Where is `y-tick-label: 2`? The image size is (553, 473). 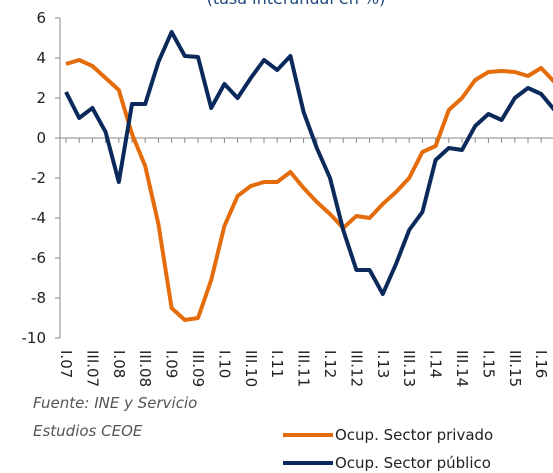 y-tick-label: 2 is located at coordinates (41, 98).